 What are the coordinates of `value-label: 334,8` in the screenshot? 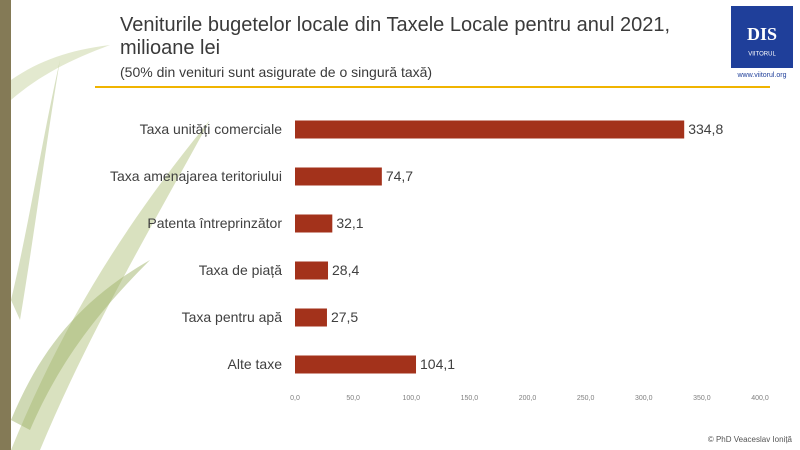 It's located at (705, 129).